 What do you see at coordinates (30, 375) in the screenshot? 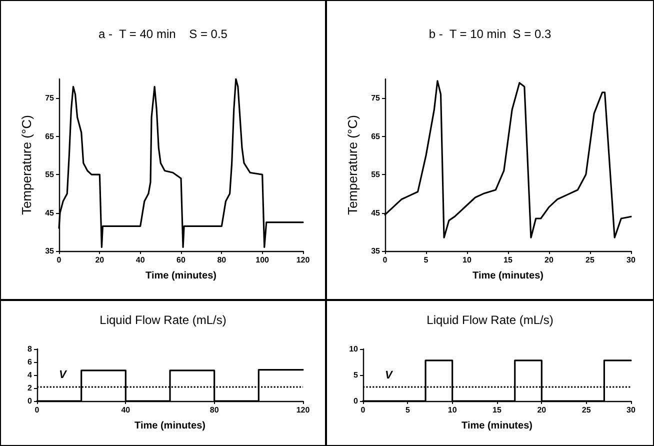
I see `y-tick-label: 4` at bounding box center [30, 375].